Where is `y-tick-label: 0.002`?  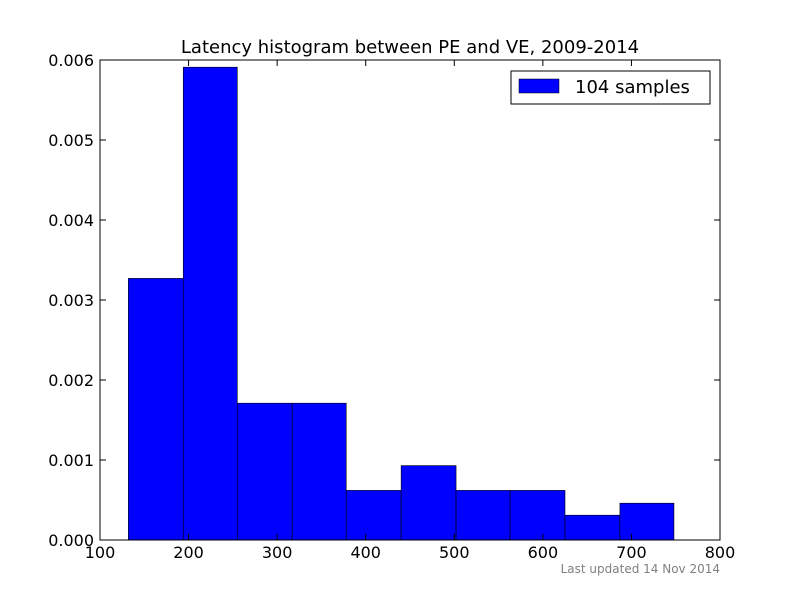
y-tick-label: 0.002 is located at coordinates (71, 380).